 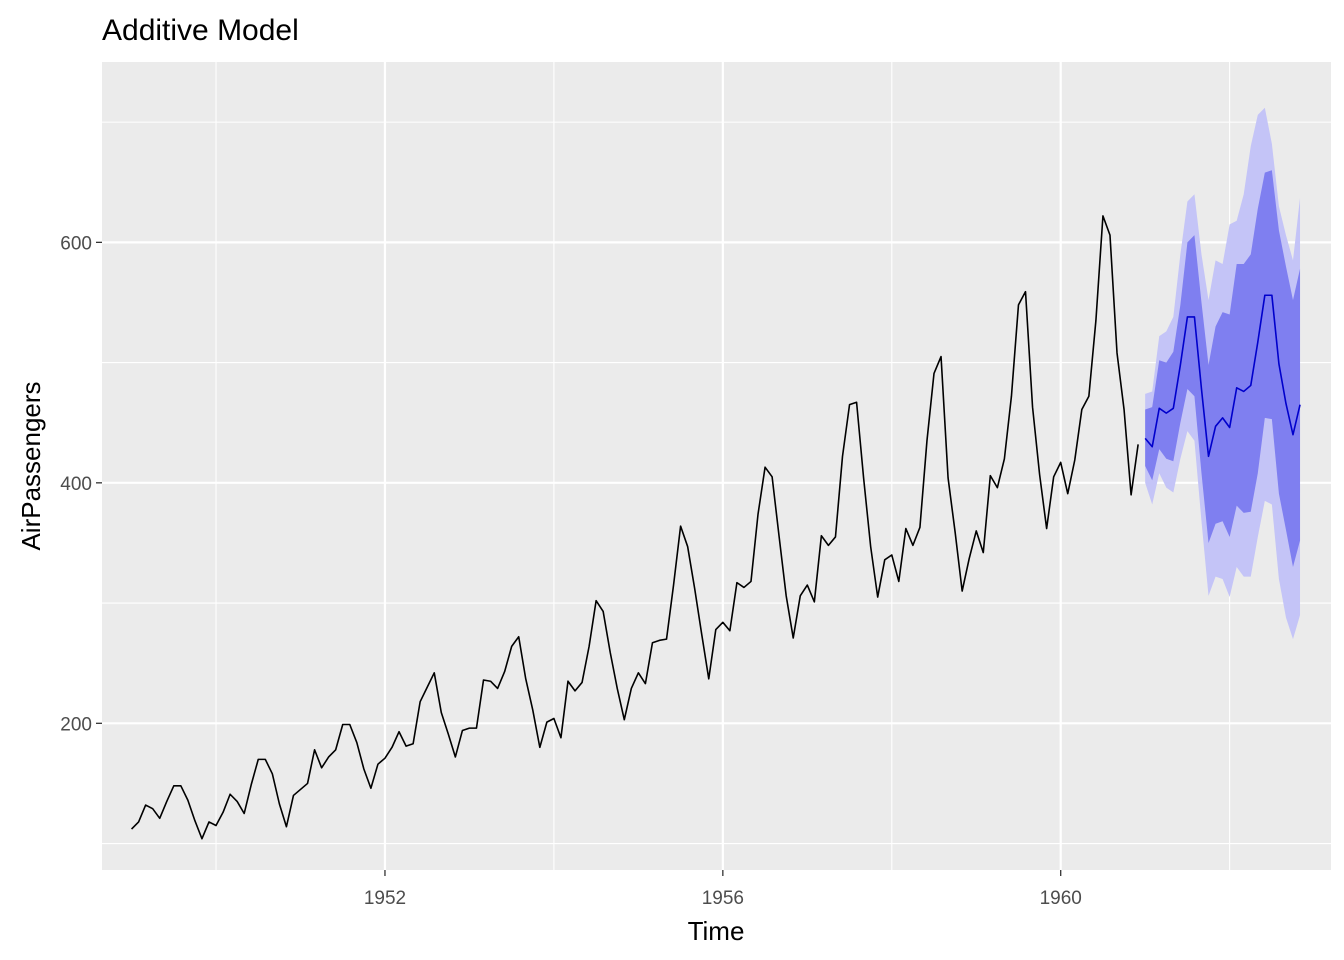 What do you see at coordinates (31, 465) in the screenshot?
I see `y-axis-title: AirPassengers` at bounding box center [31, 465].